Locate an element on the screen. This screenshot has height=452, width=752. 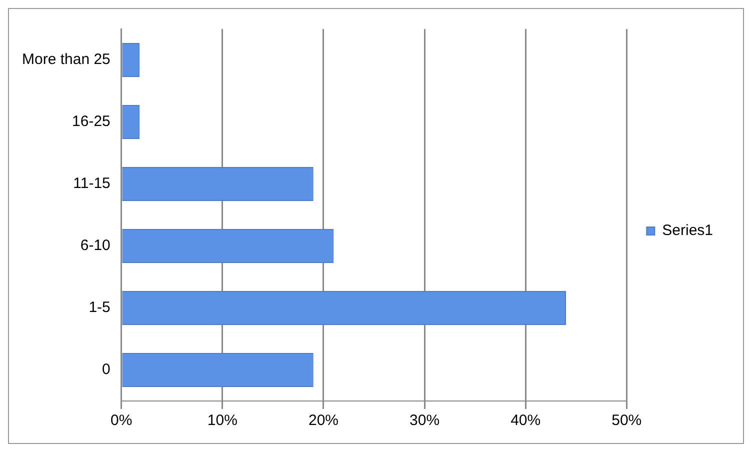
x-tick-label: 50% is located at coordinates (627, 421).